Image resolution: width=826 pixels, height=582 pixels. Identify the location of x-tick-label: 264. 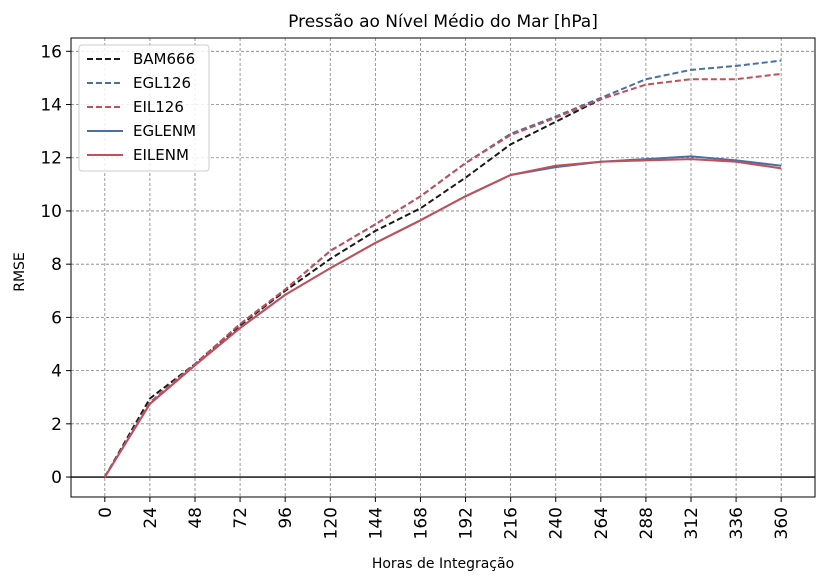
(602, 523).